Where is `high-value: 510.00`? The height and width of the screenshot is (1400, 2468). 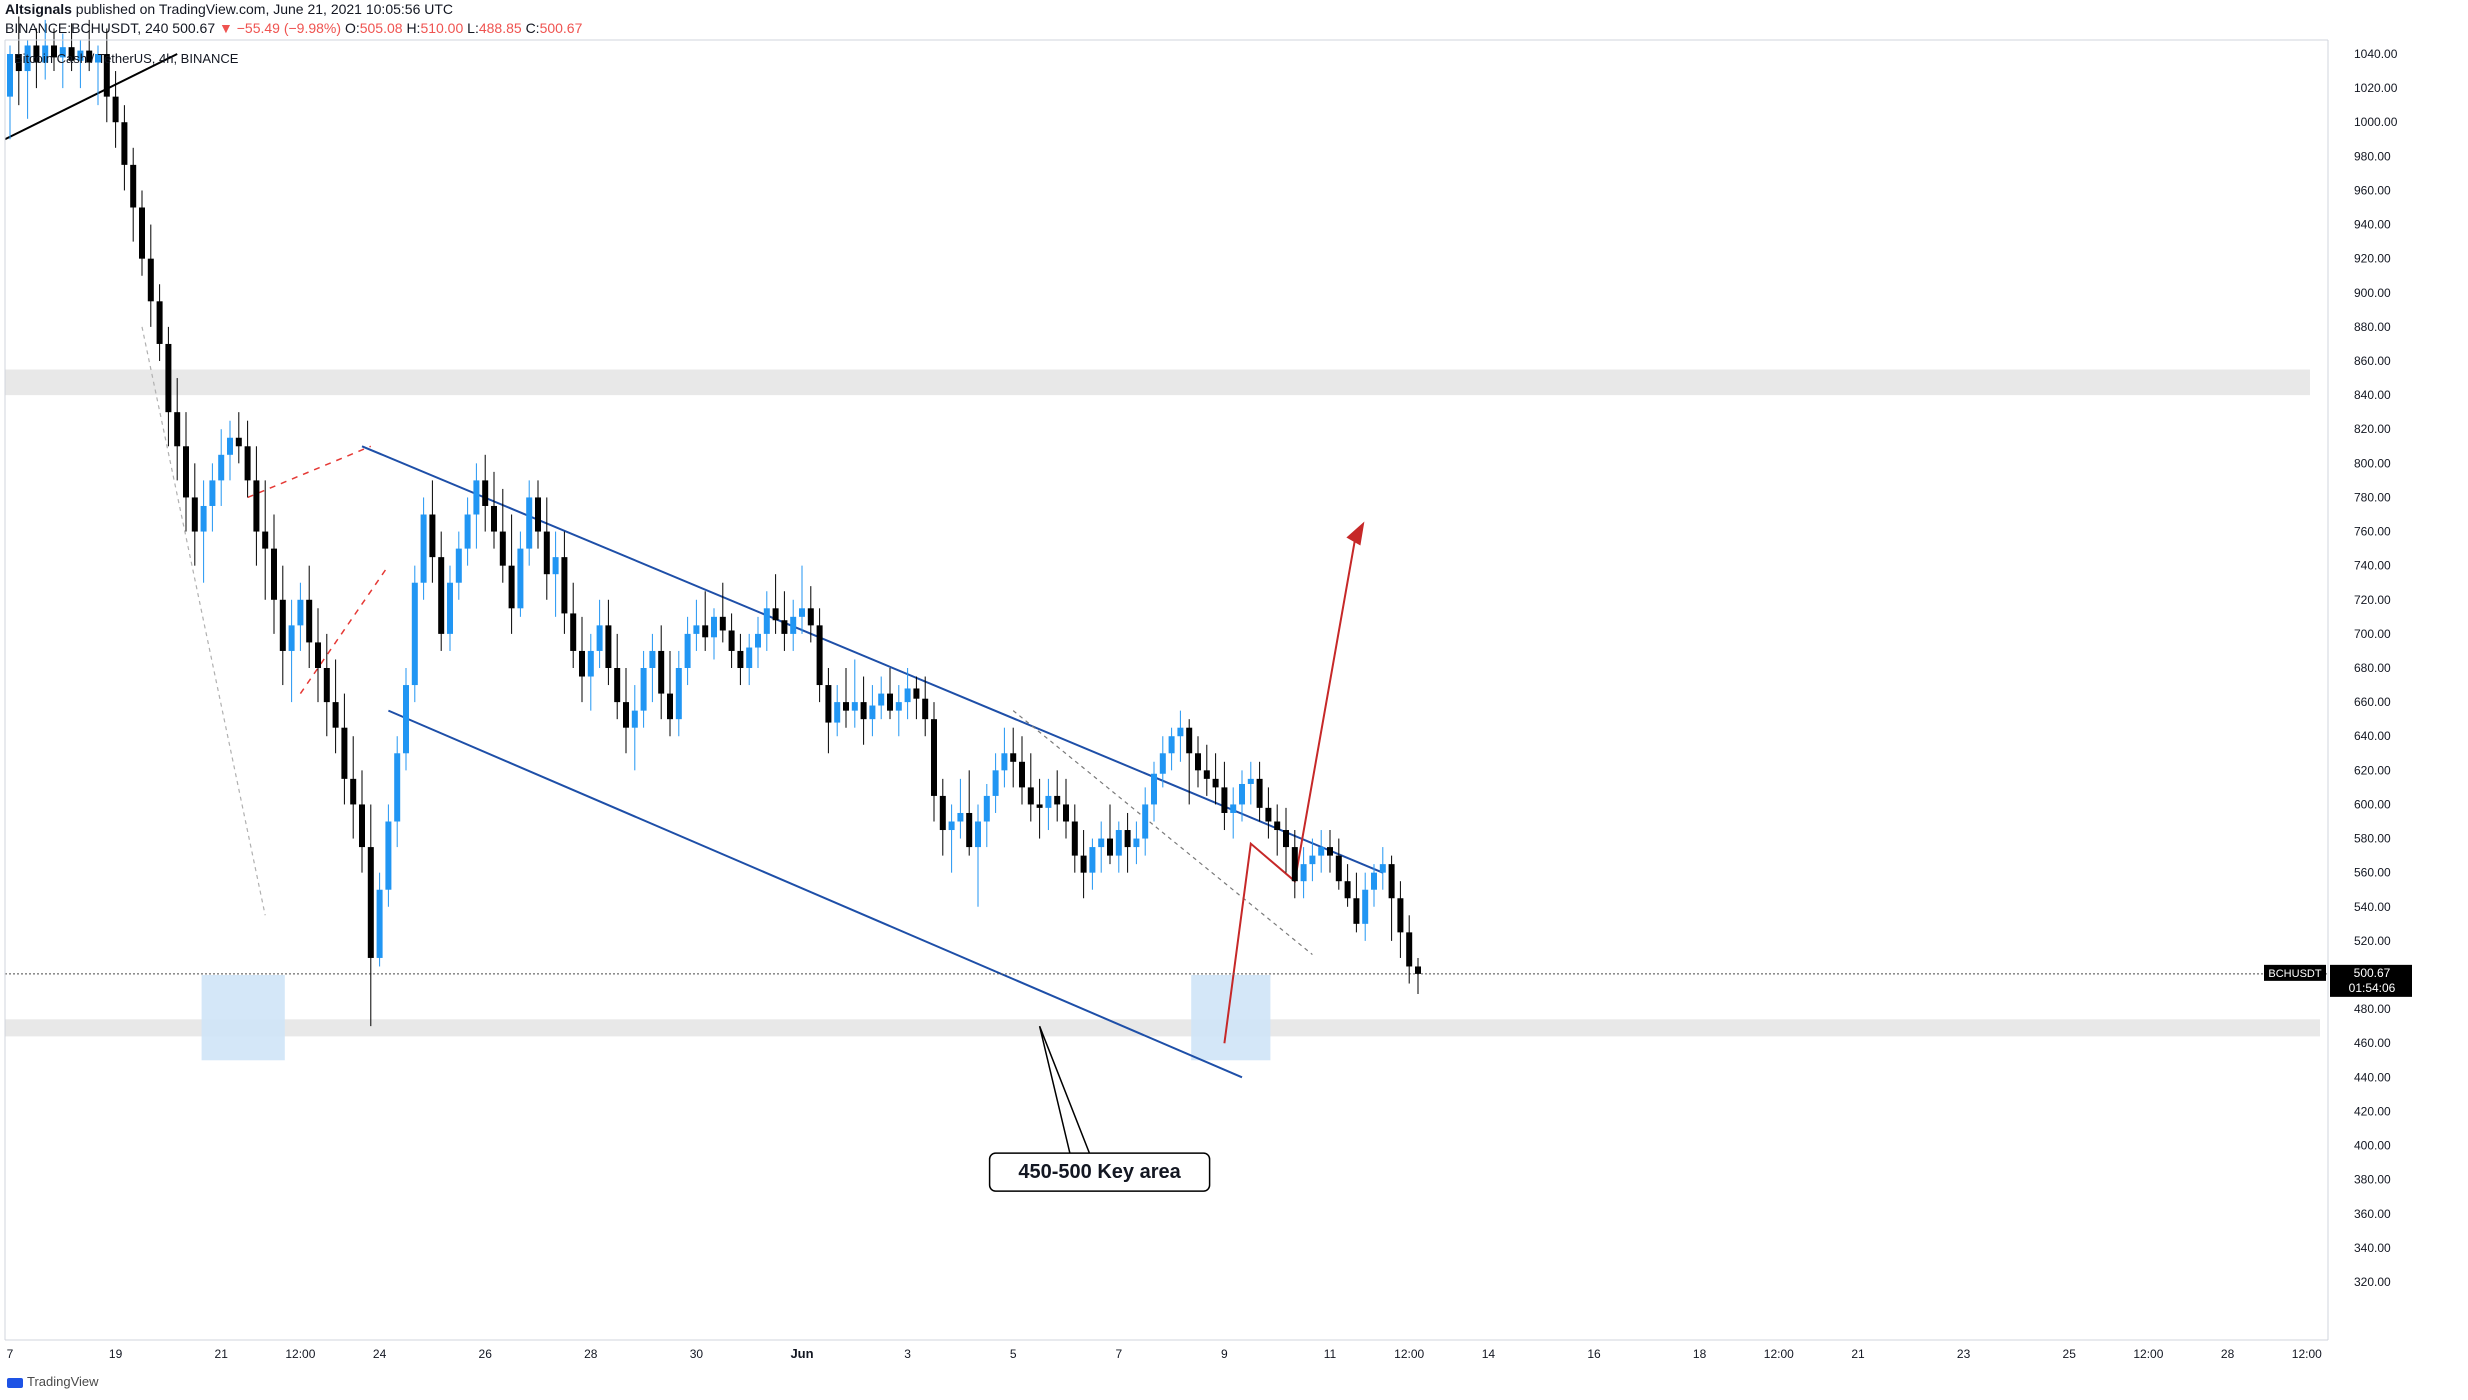
high-value: 510.00 is located at coordinates (442, 28).